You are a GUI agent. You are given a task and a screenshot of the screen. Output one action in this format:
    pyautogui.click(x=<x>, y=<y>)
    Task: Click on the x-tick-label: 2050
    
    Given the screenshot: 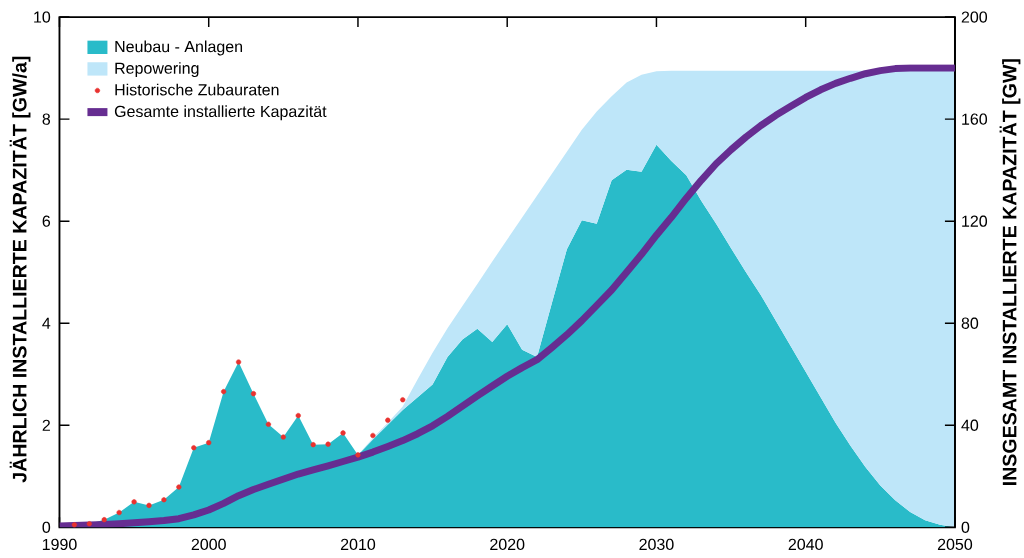 What is the action you would take?
    pyautogui.click(x=955, y=544)
    